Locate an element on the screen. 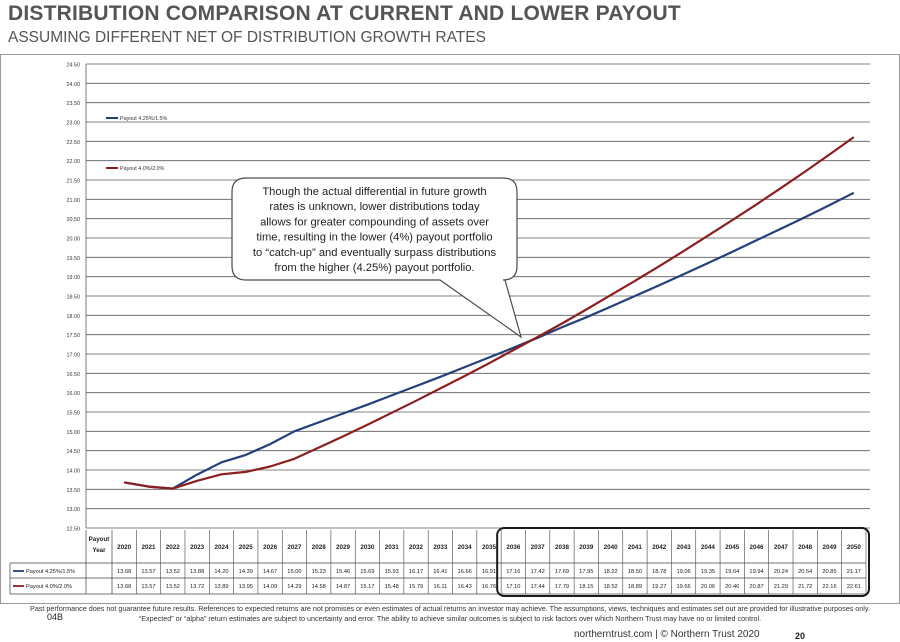 The image size is (900, 642). y-tick-label: 14.50 is located at coordinates (74, 452).